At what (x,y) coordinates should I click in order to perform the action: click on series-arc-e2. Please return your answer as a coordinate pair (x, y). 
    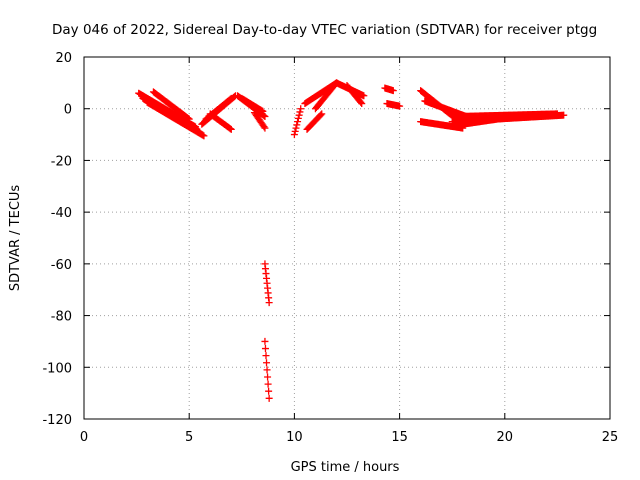
    Looking at the image, I should click on (354, 94).